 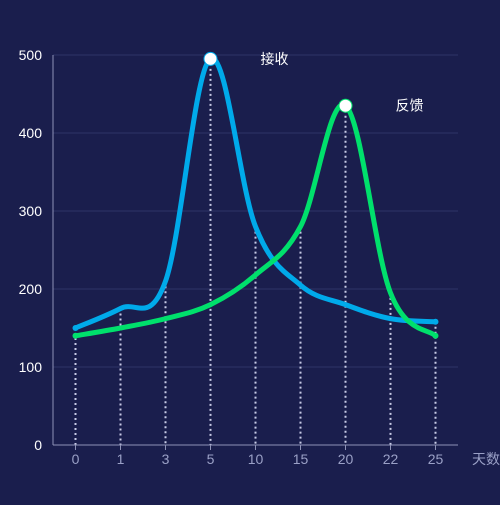 What do you see at coordinates (166, 459) in the screenshot?
I see `x-tick-label: 3` at bounding box center [166, 459].